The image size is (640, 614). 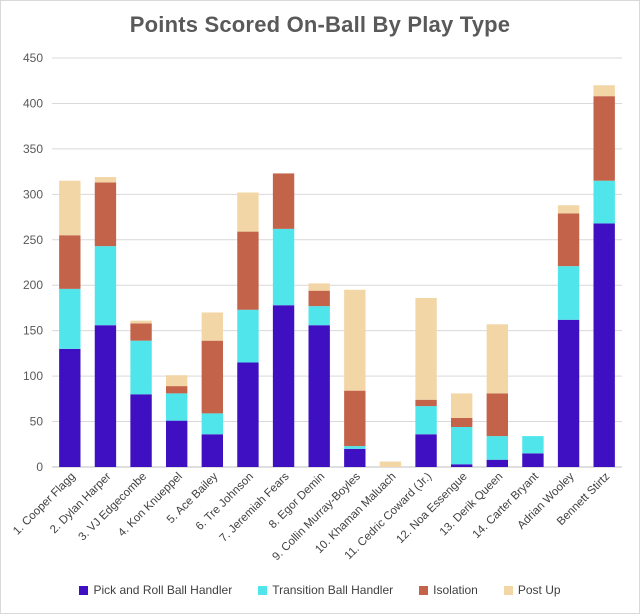 I want to click on x-tick-label: 14. Carter Bryant, so click(x=506, y=505).